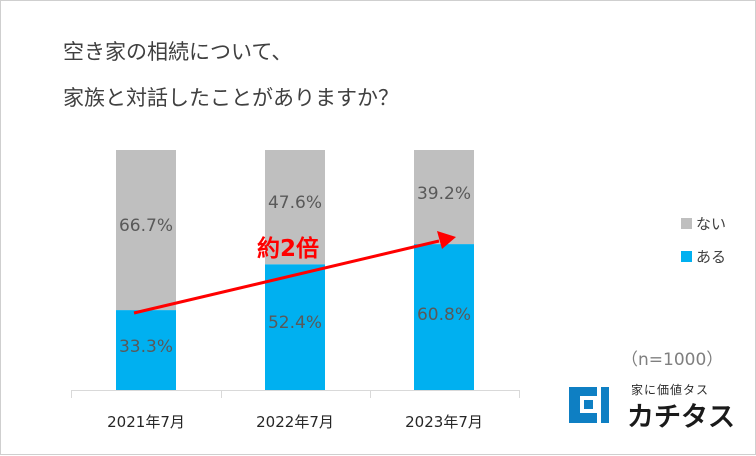 The height and width of the screenshot is (456, 756). I want to click on data-label-aru-0: 33.3%, so click(146, 347).